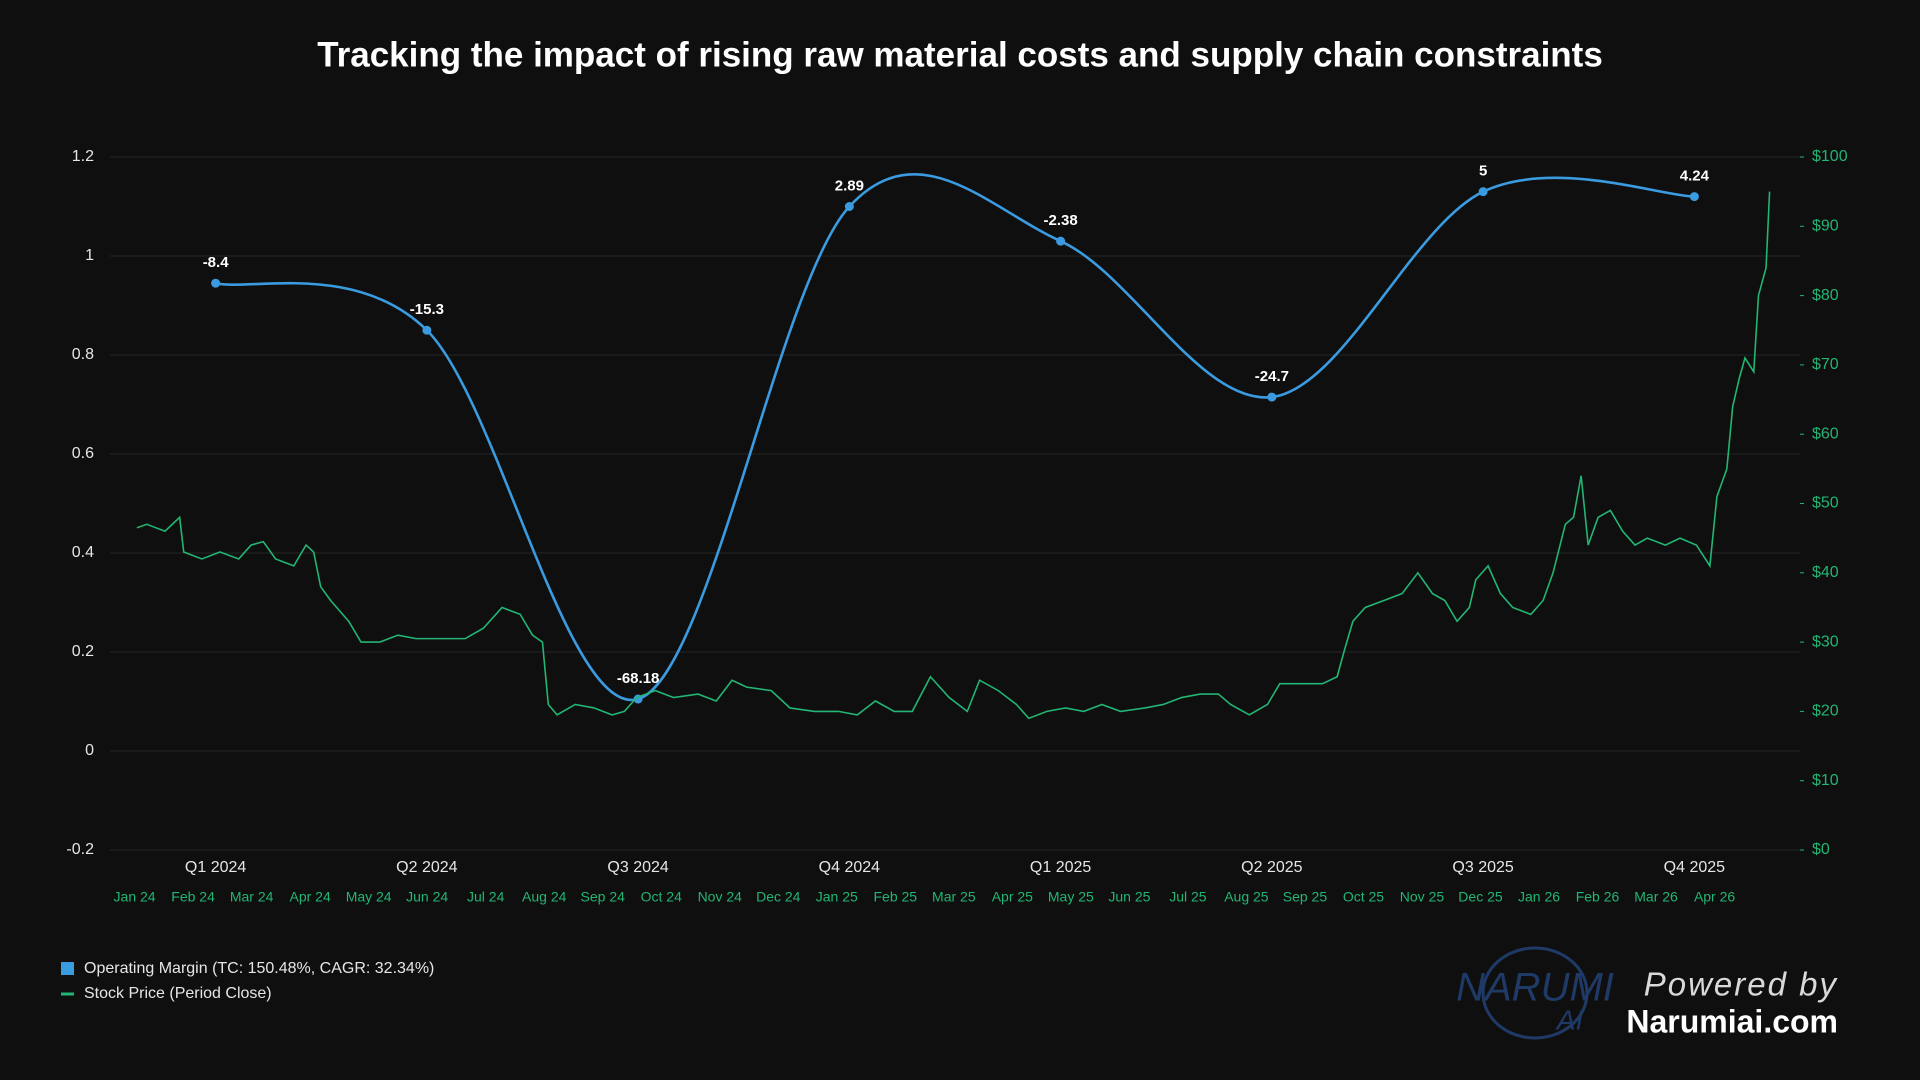 The width and height of the screenshot is (1920, 1080). I want to click on y2-tick-label: $100, so click(1830, 156).